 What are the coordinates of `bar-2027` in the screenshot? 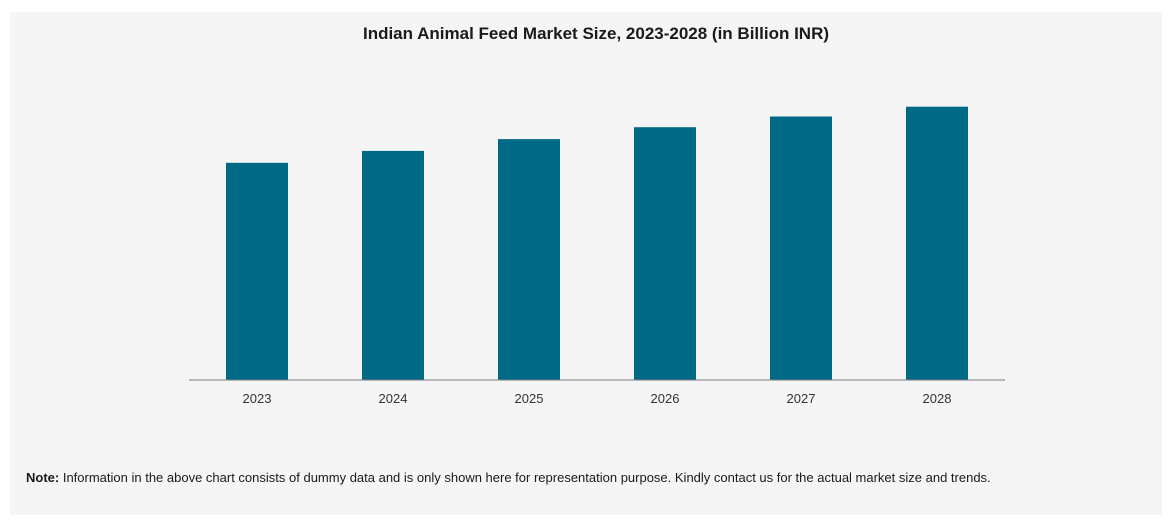 It's located at (801, 248).